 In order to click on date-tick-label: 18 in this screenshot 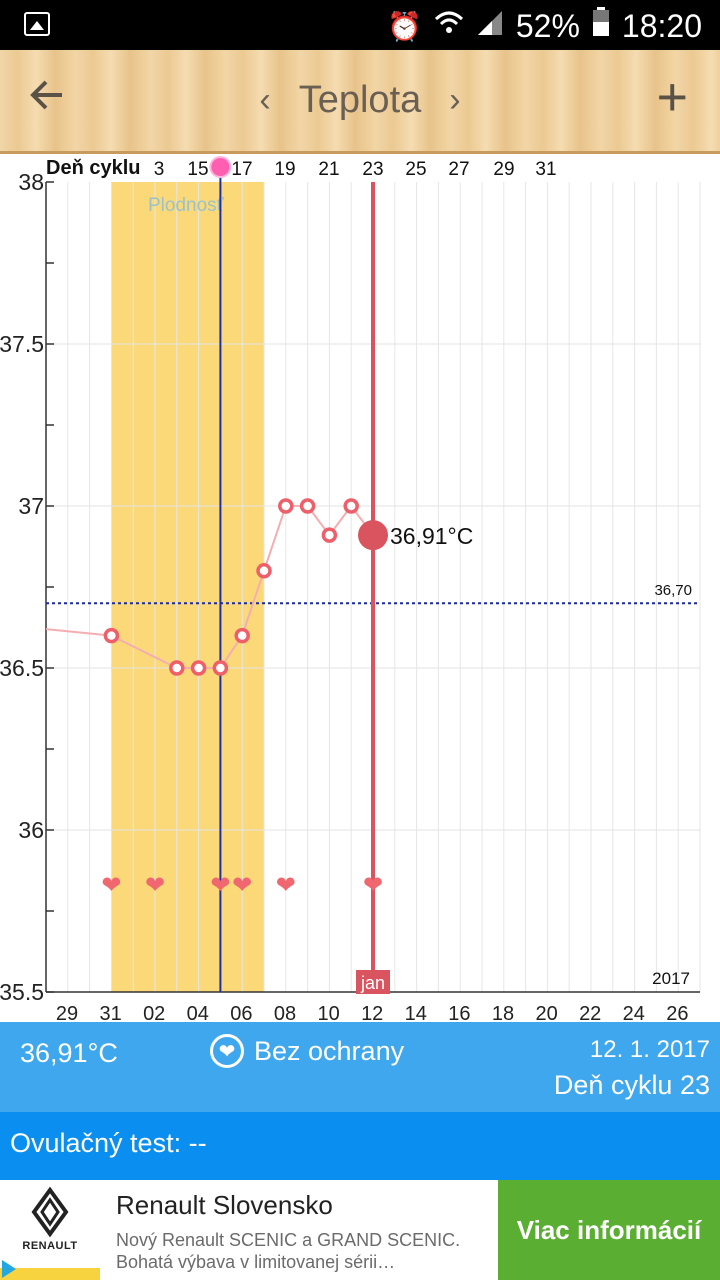, I will do `click(503, 1012)`.